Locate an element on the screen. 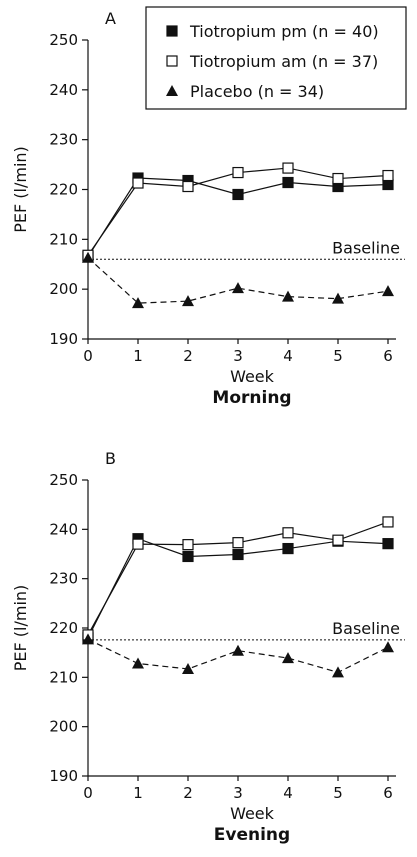 The width and height of the screenshot is (417, 857). legend-label-2: Tiotropium am (n = 37) is located at coordinates (283, 61).